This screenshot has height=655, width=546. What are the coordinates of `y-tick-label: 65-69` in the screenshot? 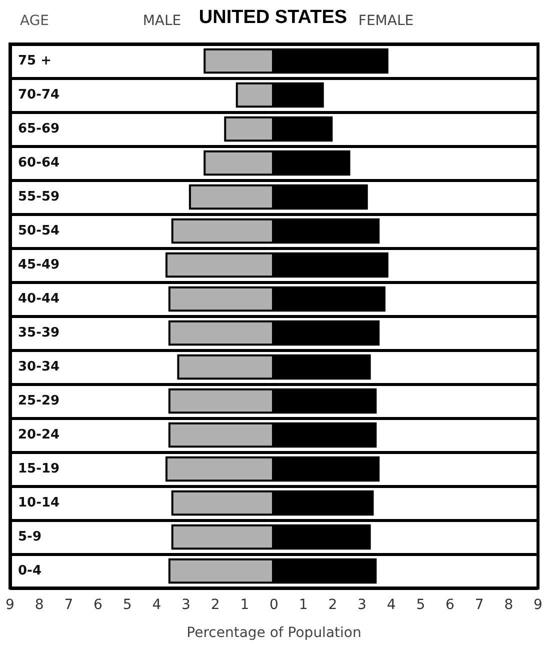 It's located at (39, 129).